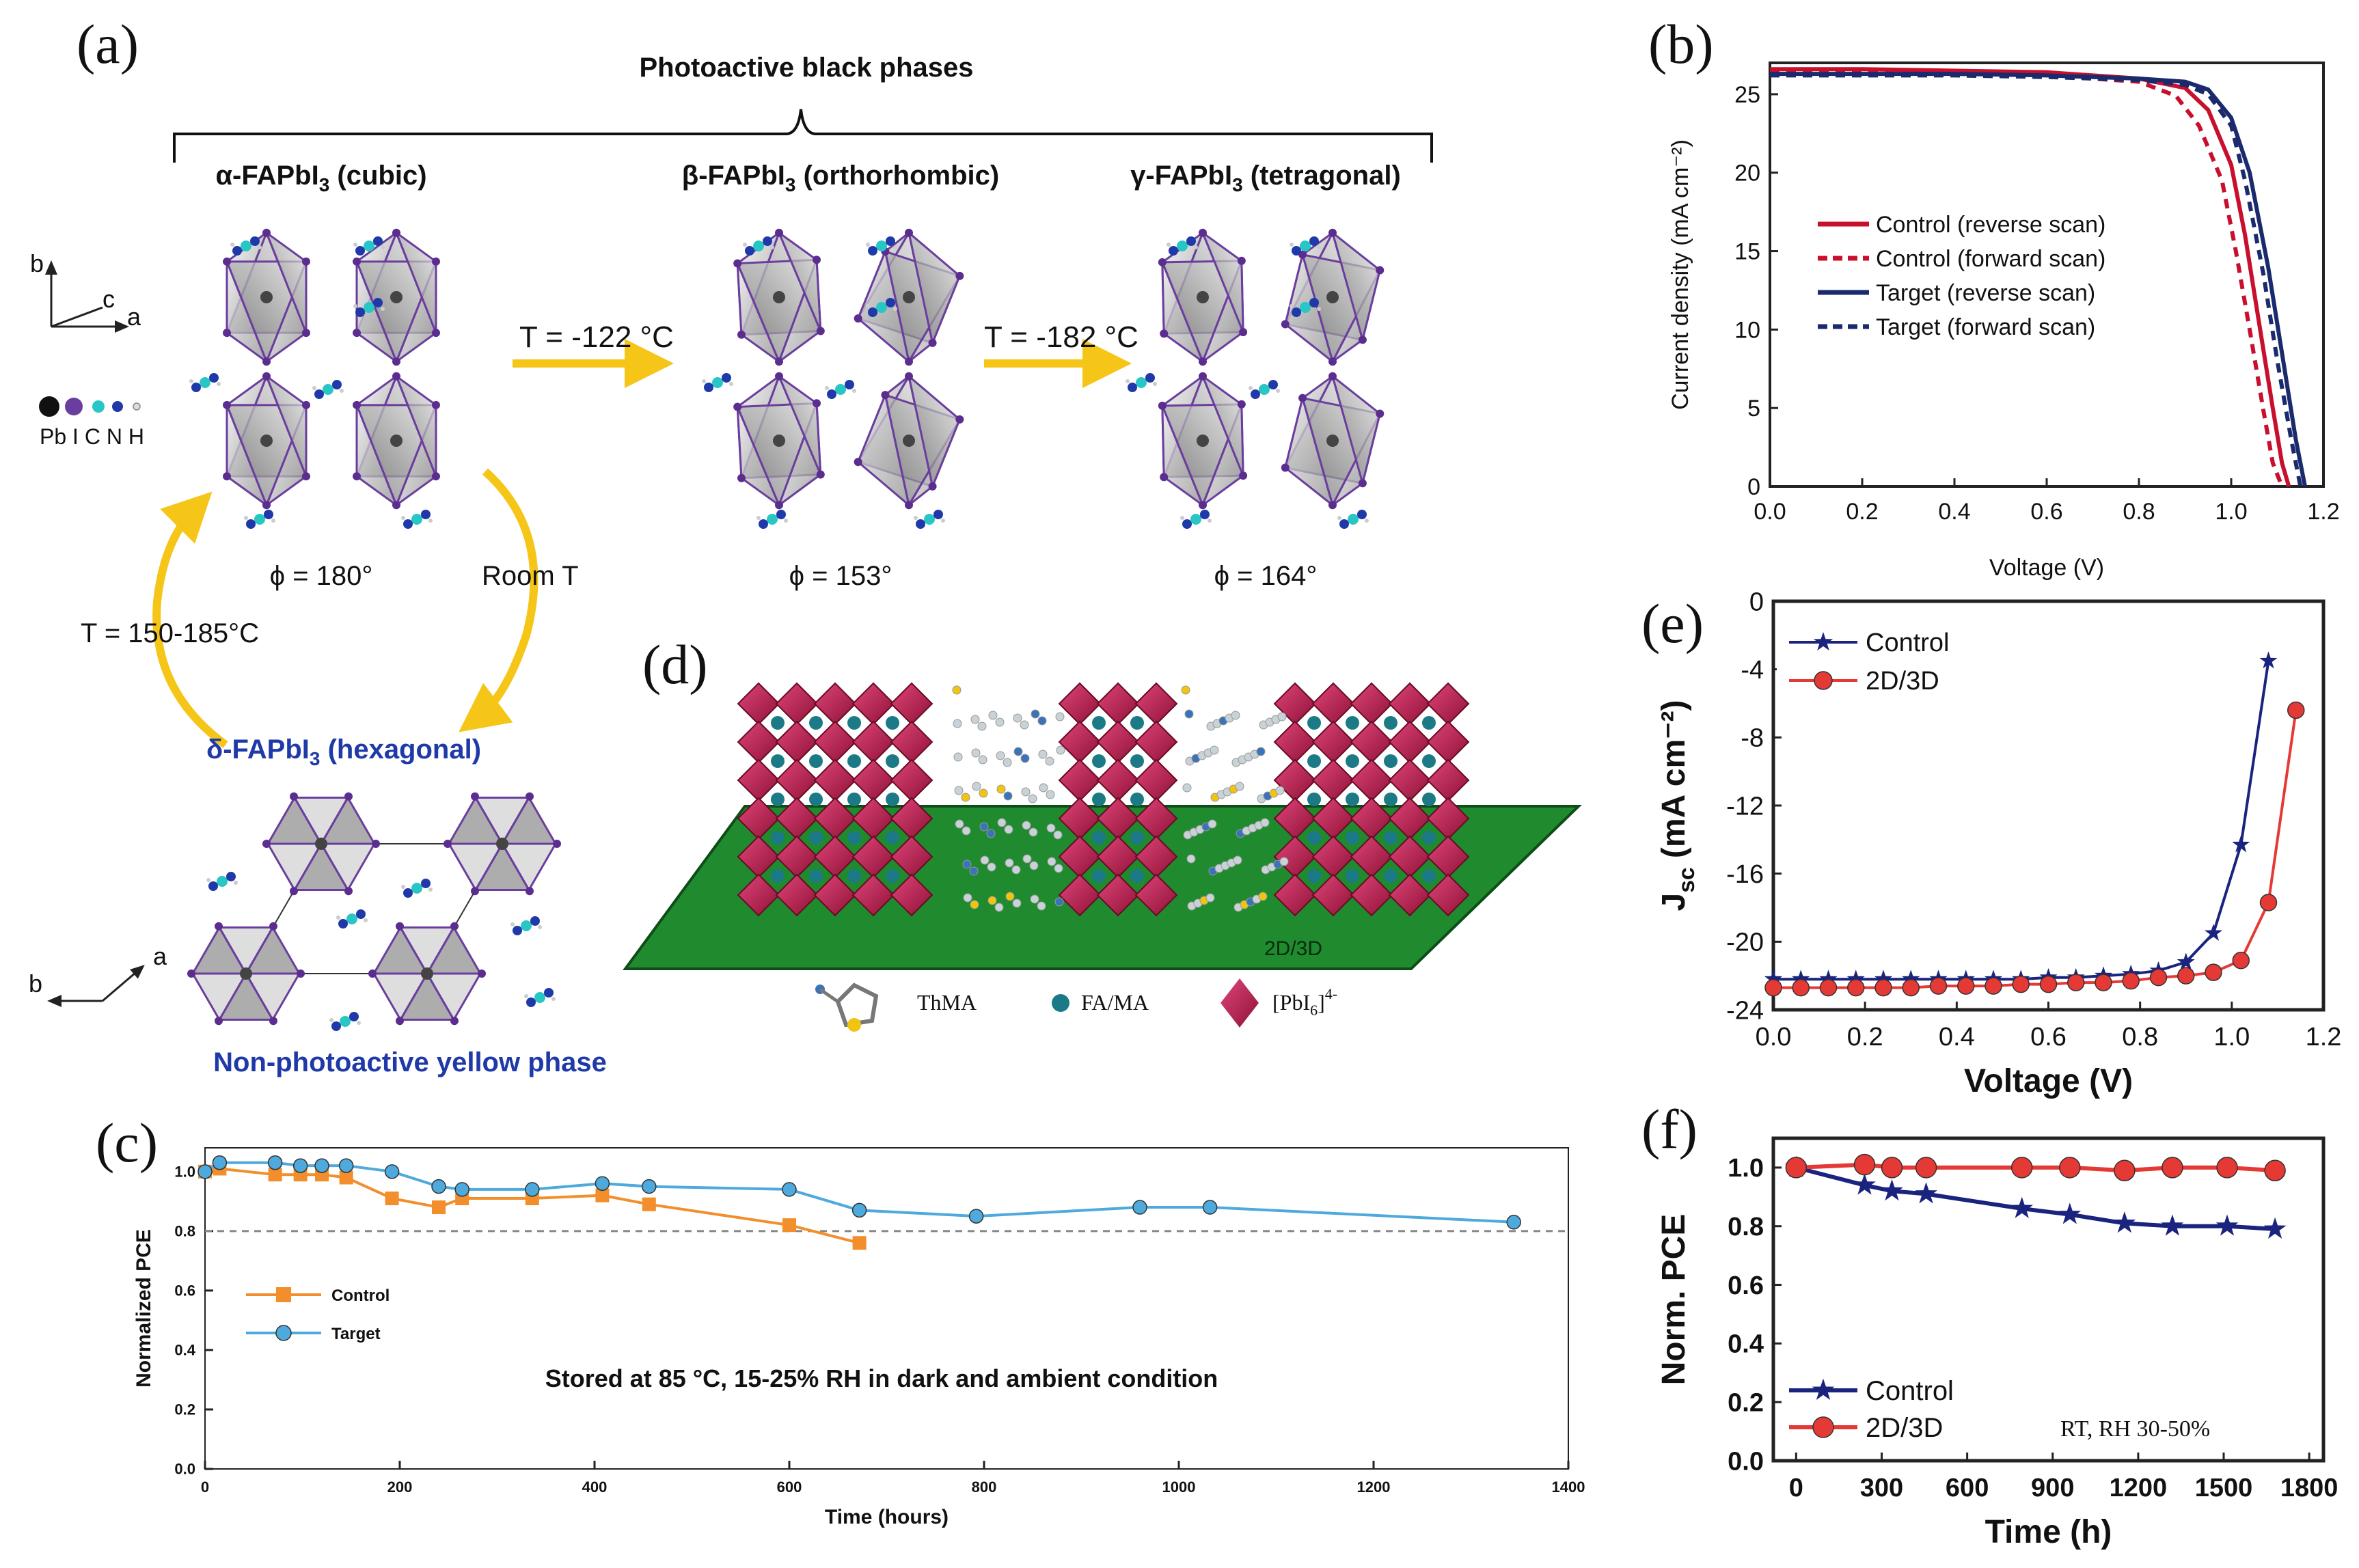 Image resolution: width=2359 pixels, height=1568 pixels. What do you see at coordinates (803, 136) in the screenshot?
I see `phase-bracket` at bounding box center [803, 136].